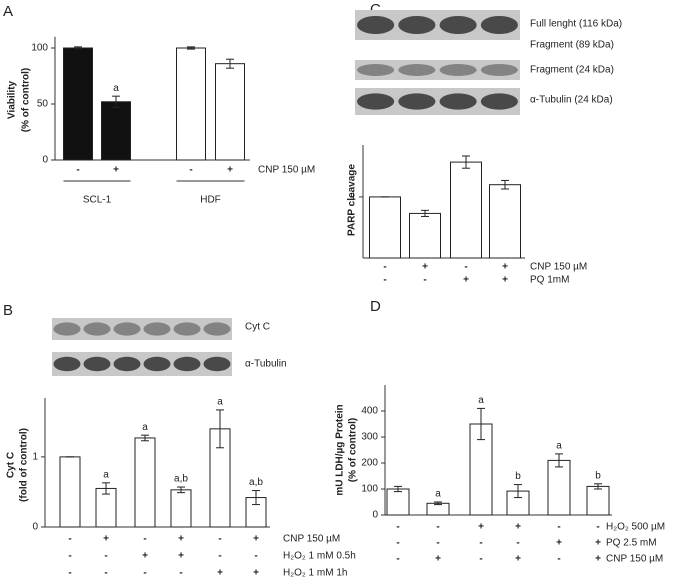 Image resolution: width=678 pixels, height=586 pixels. I want to click on blot-label: α-Tubulin, so click(266, 364).